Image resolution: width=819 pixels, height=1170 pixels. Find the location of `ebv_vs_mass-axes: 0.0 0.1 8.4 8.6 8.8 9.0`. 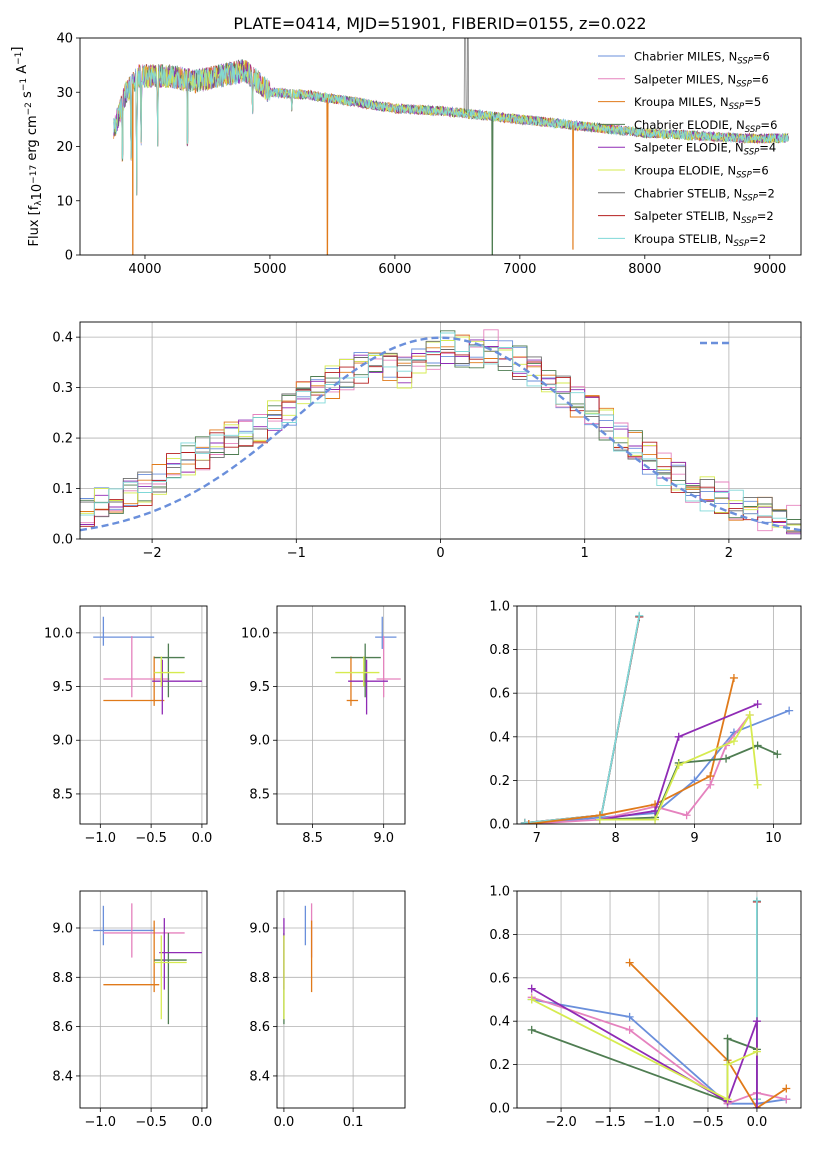

ebv_vs_mass-axes: 0.0 0.1 8.4 8.6 8.8 9.0 is located at coordinates (327, 1010).